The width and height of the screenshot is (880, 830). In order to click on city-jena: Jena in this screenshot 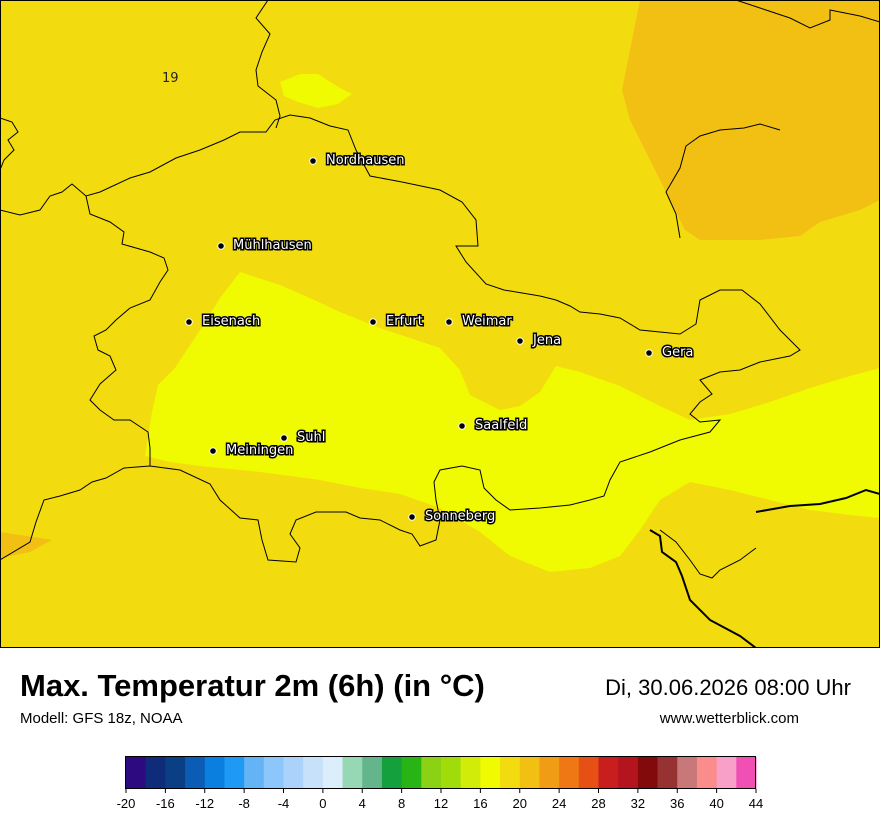, I will do `click(539, 341)`.